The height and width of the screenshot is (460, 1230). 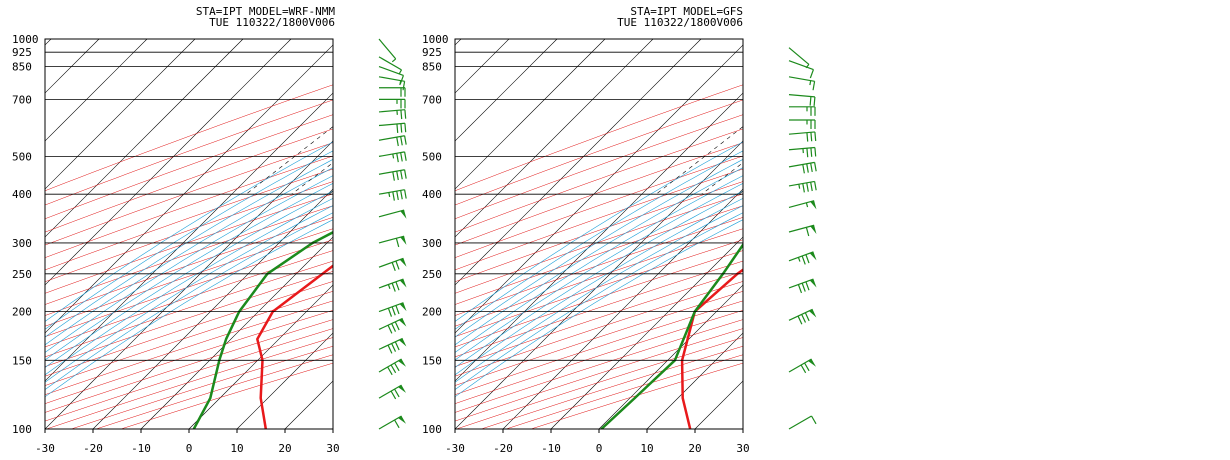 What do you see at coordinates (432, 156) in the screenshot?
I see `y-tick-label: 500` at bounding box center [432, 156].